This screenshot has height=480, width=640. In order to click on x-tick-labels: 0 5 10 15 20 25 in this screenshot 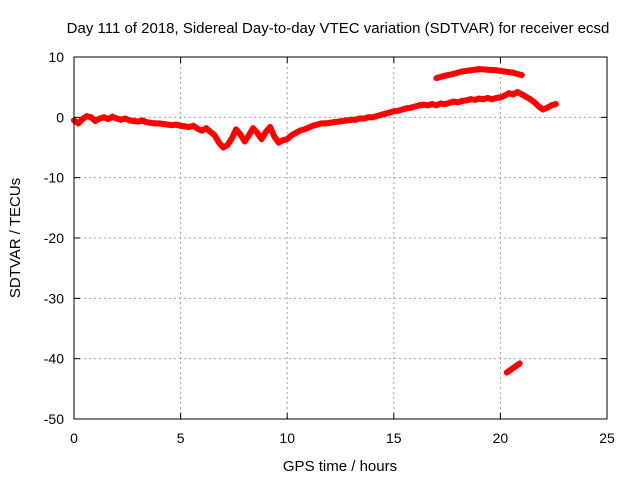, I will do `click(342, 438)`.